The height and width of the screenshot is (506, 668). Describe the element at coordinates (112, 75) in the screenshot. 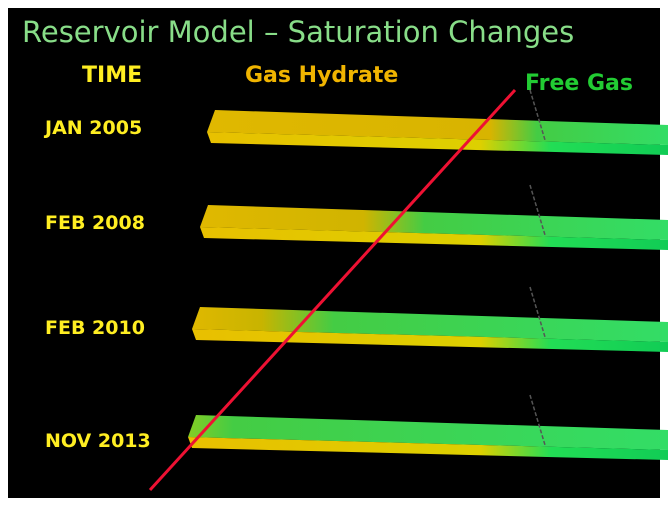

I see `header-time: TIME` at that location.